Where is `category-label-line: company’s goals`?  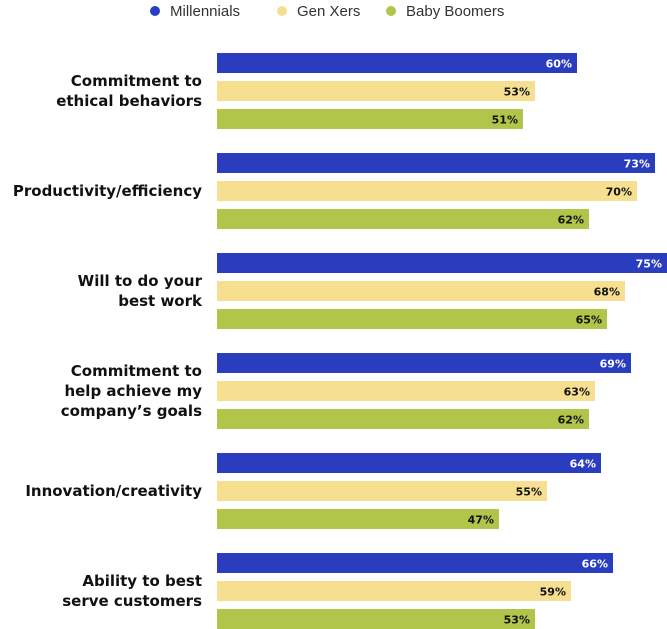
category-label-line: company’s goals is located at coordinates (131, 411).